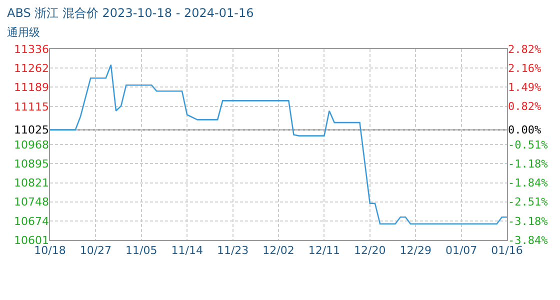 This screenshot has width=560, height=300. Describe the element at coordinates (528, 221) in the screenshot. I see `y2-tick-label: -3.18%` at that location.